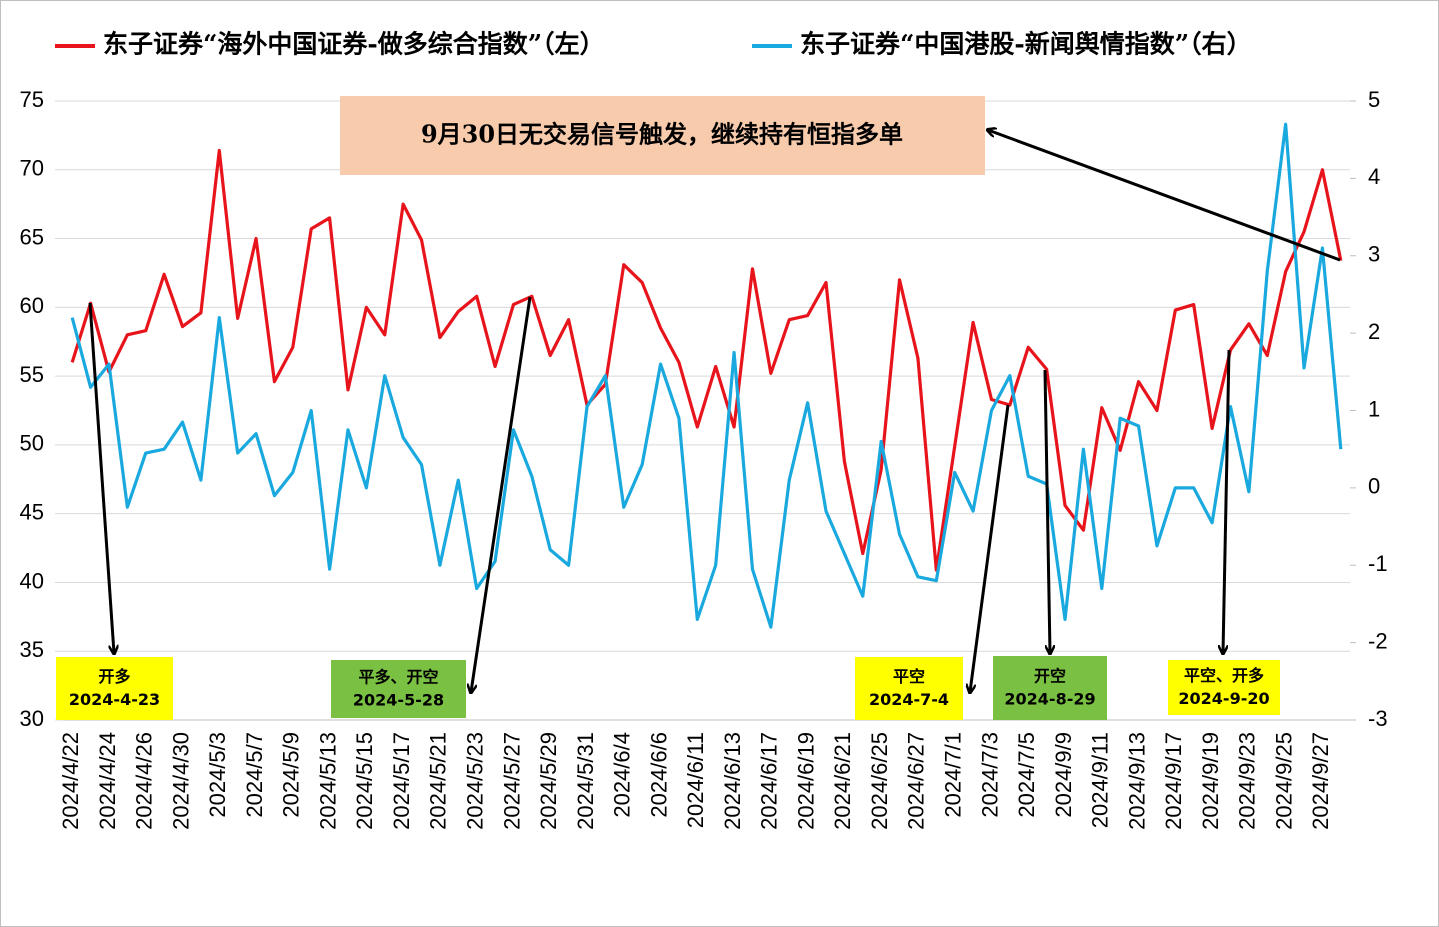 The height and width of the screenshot is (927, 1439). What do you see at coordinates (32, 99) in the screenshot?
I see `y-tick-label: 75` at bounding box center [32, 99].